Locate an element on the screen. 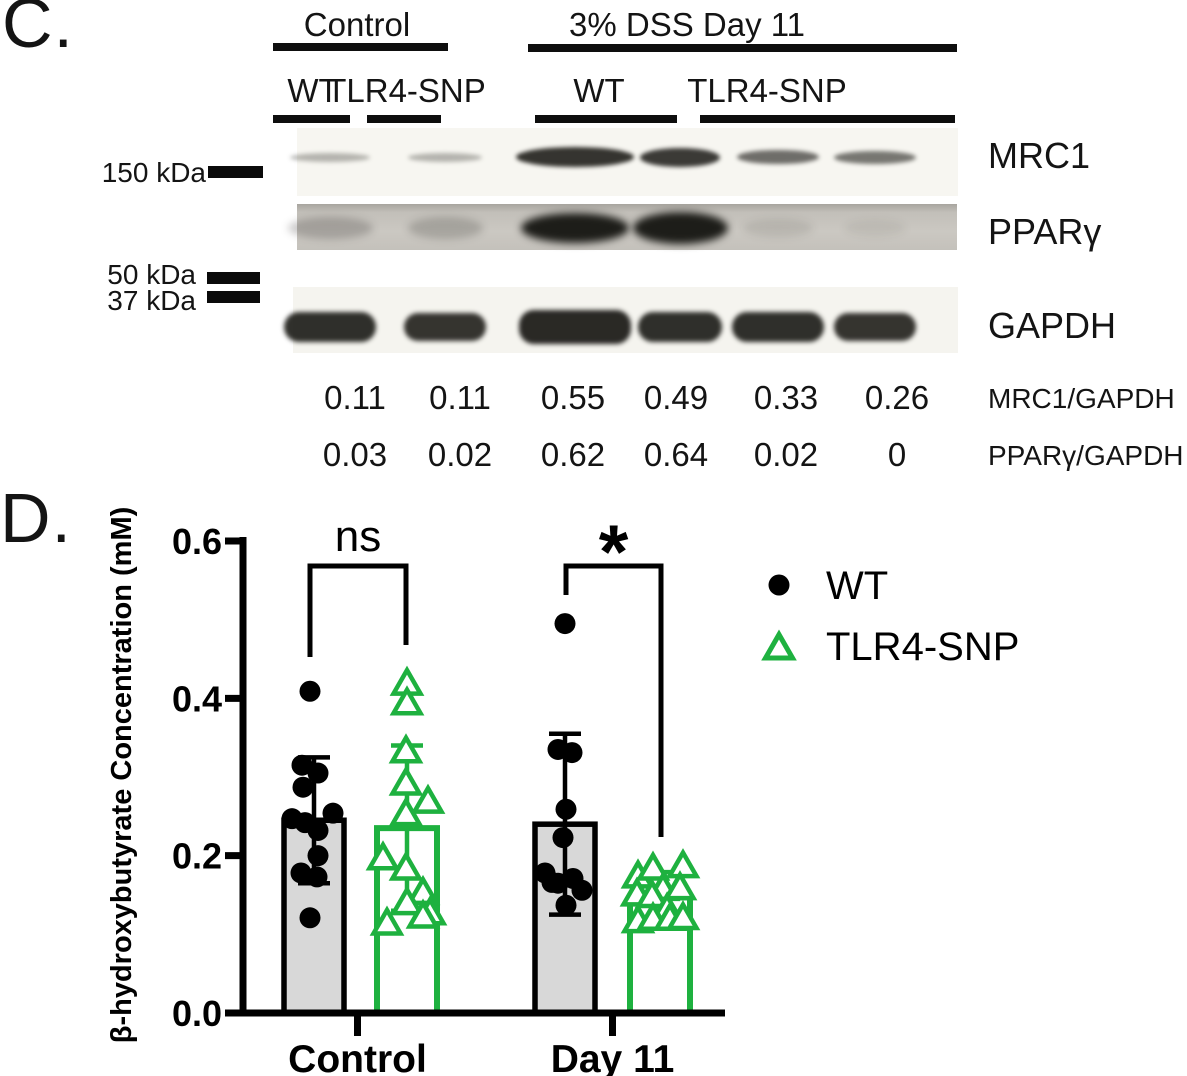 This screenshot has height=1076, width=1187. x-category-label: Day 11 is located at coordinates (613, 1057).